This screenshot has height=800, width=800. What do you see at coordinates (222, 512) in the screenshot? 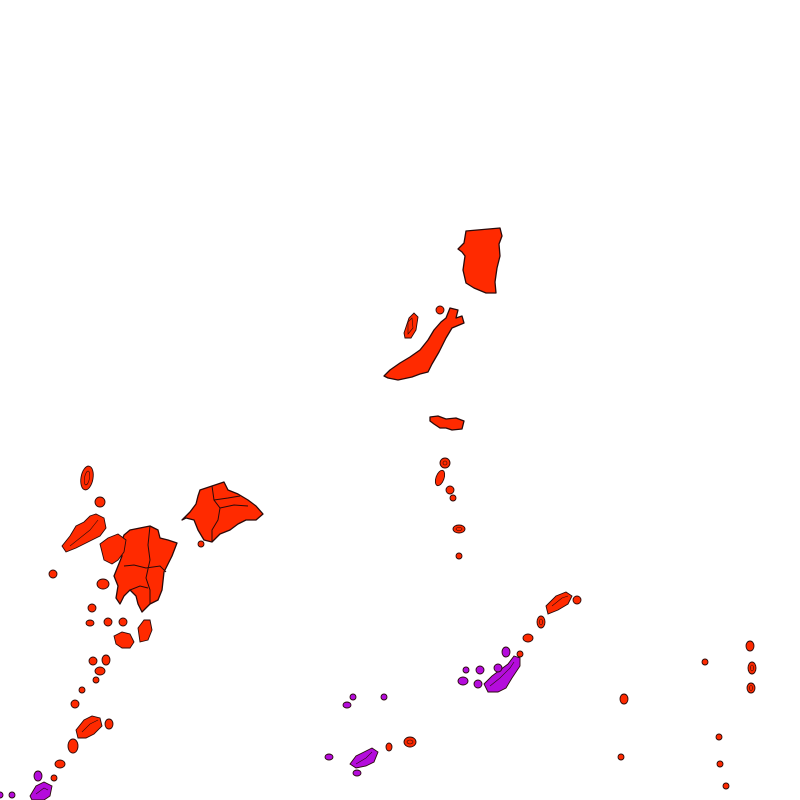
I see `mainland-block-northeast` at bounding box center [222, 512].